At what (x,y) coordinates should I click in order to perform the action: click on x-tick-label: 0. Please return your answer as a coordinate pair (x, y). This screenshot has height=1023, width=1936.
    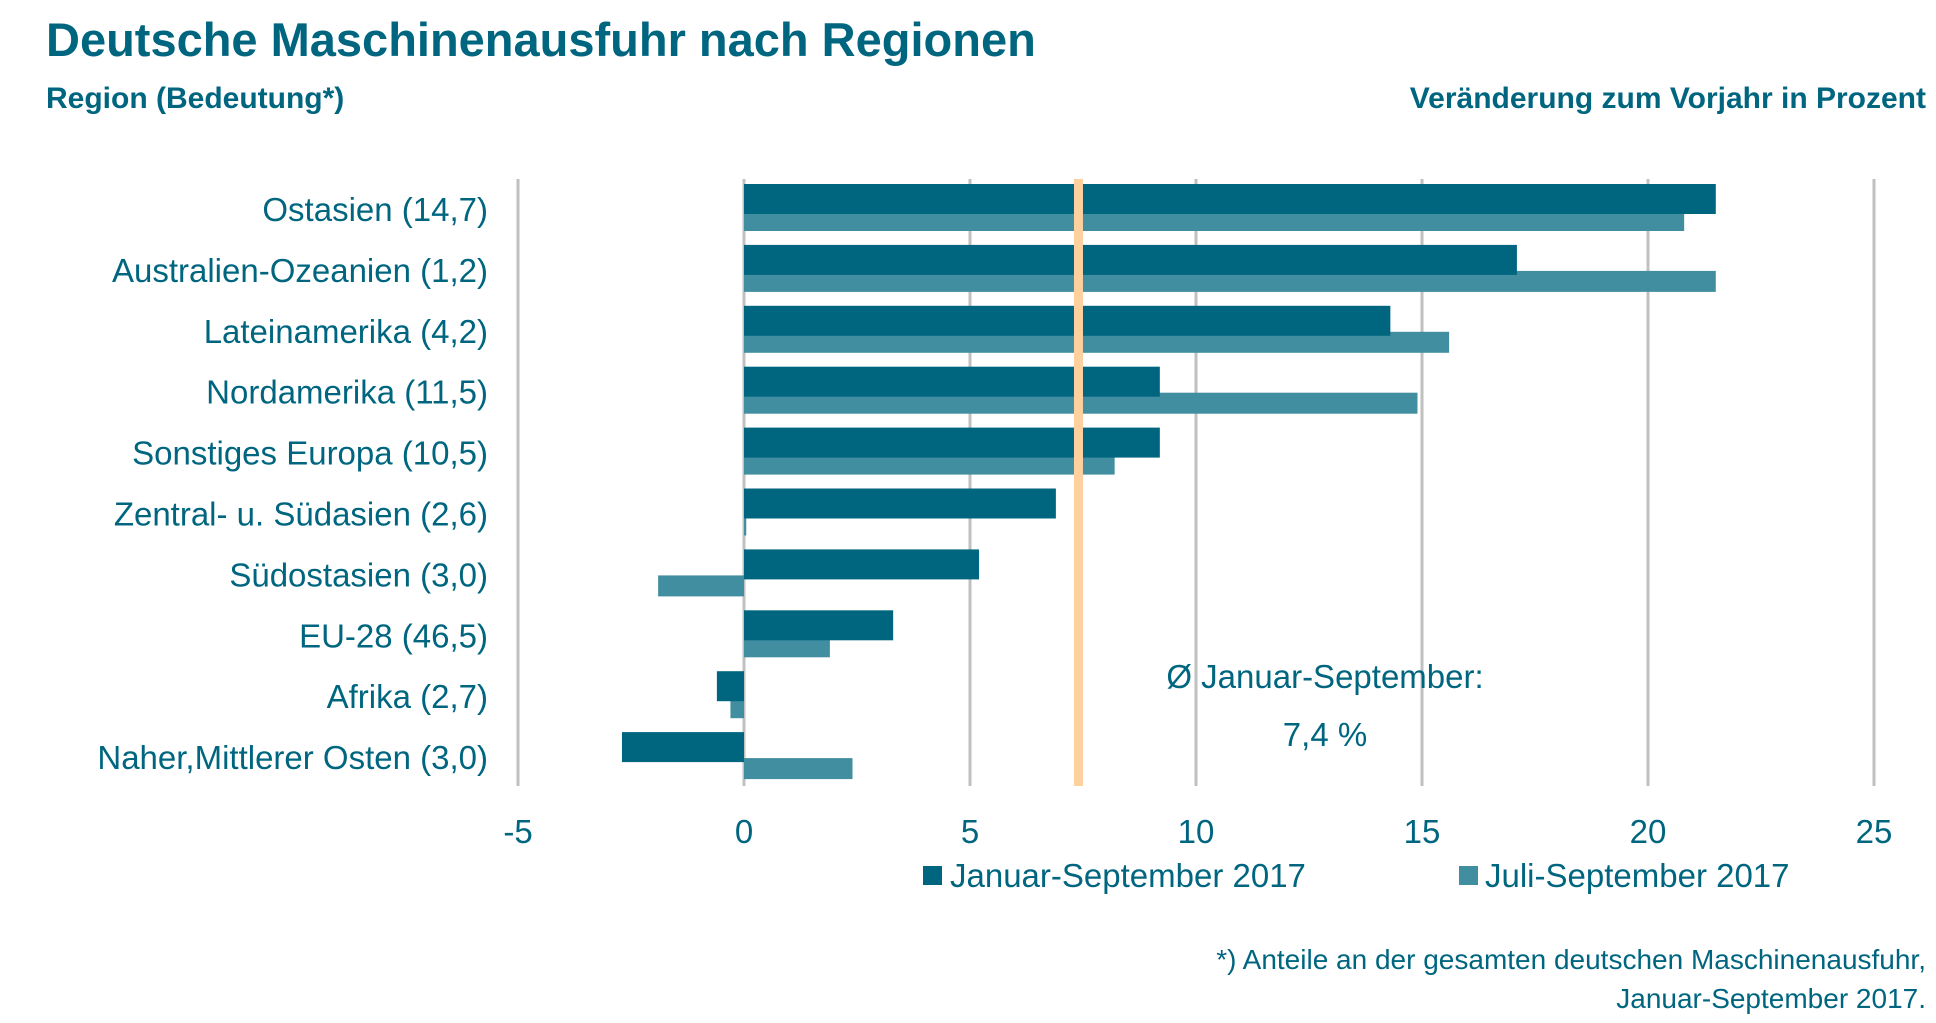
    Looking at the image, I should click on (744, 831).